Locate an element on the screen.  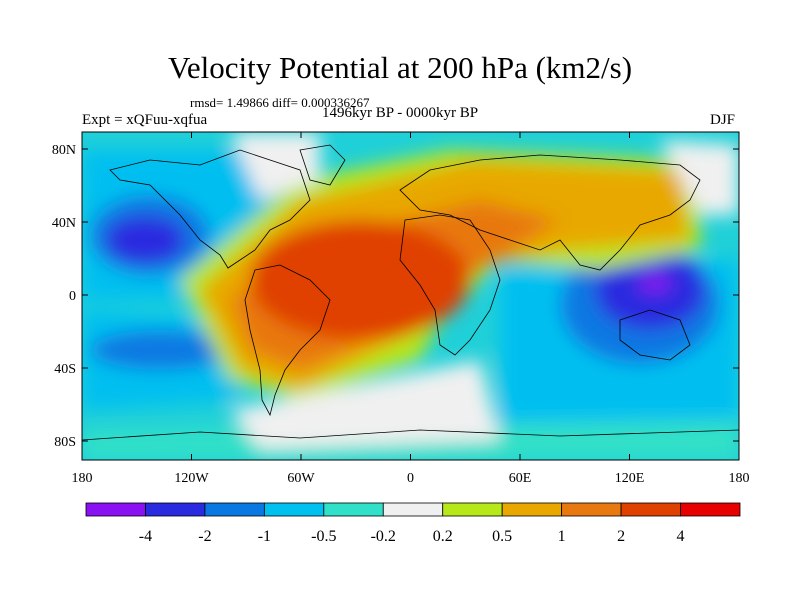
colorbar-label: 0.5 is located at coordinates (502, 536).